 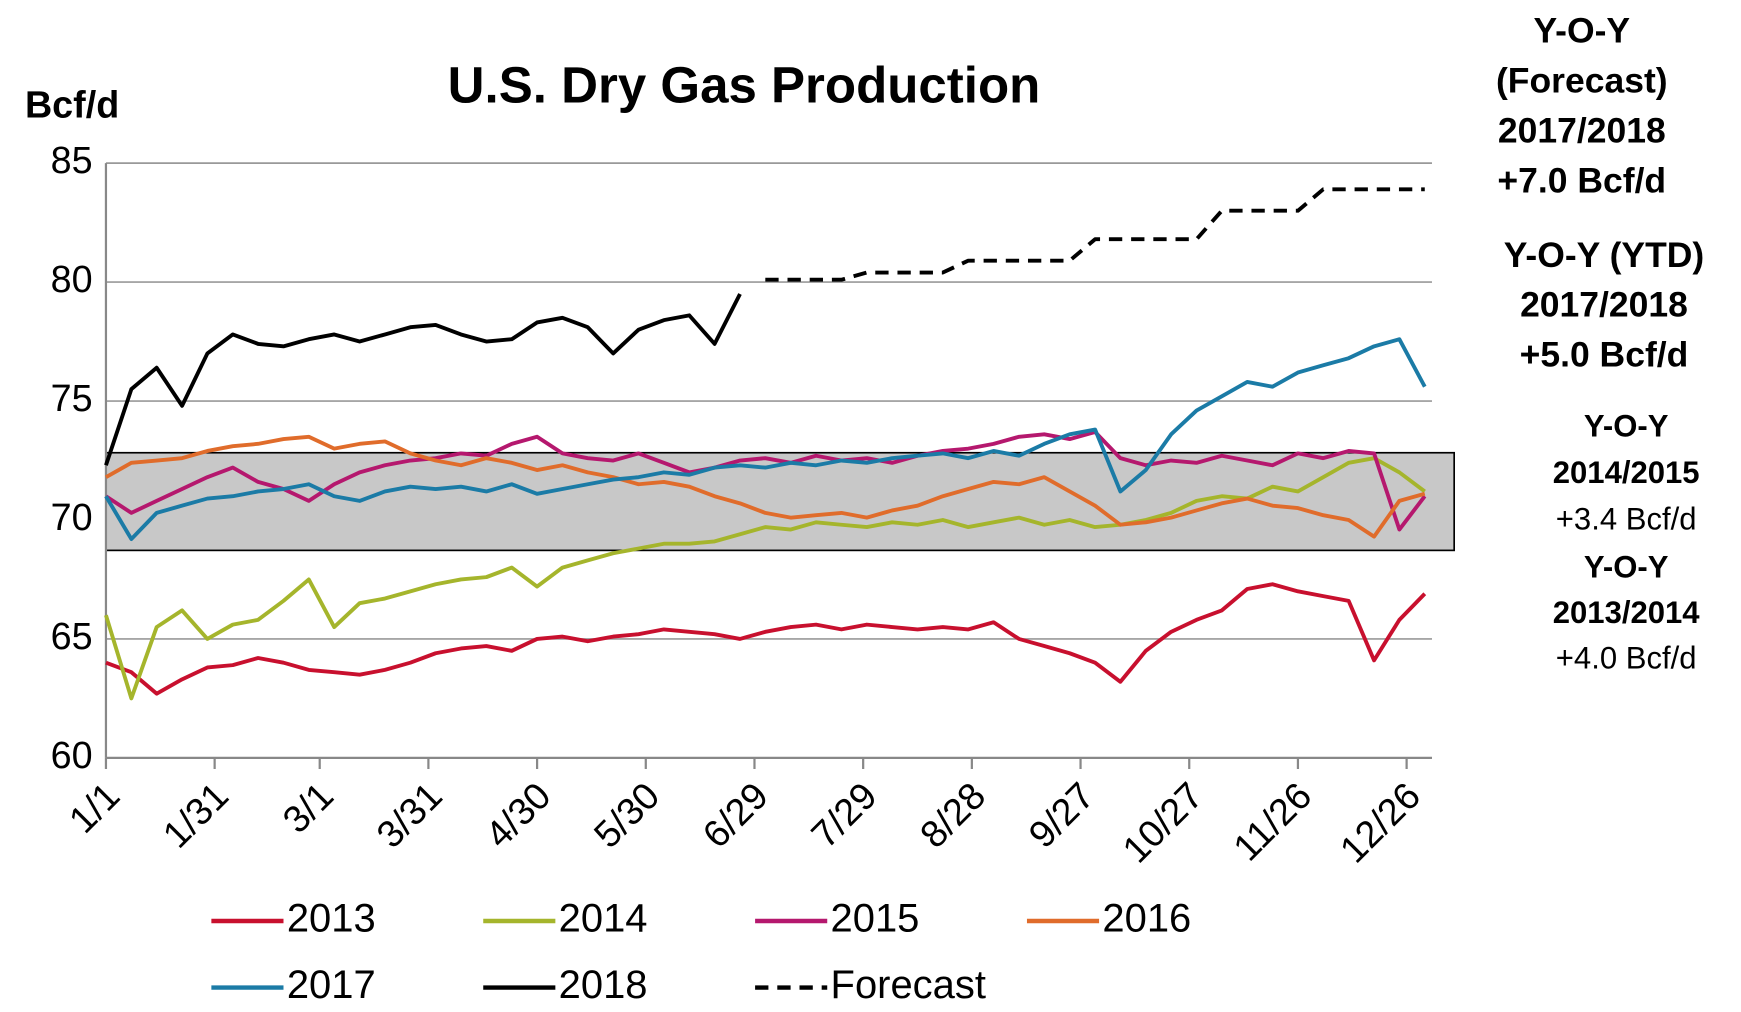 I want to click on annotation: +4.0 Bcf/d, so click(x=1626, y=657).